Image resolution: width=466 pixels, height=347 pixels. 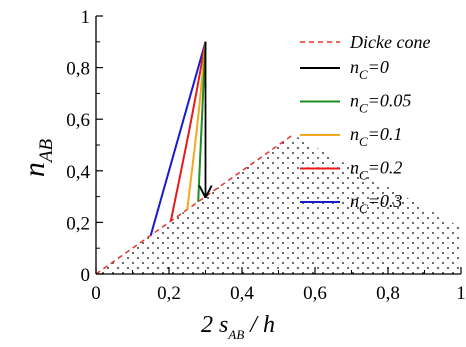 I want to click on legend-item-dicke-cone: Dicke cone, so click(x=365, y=42).